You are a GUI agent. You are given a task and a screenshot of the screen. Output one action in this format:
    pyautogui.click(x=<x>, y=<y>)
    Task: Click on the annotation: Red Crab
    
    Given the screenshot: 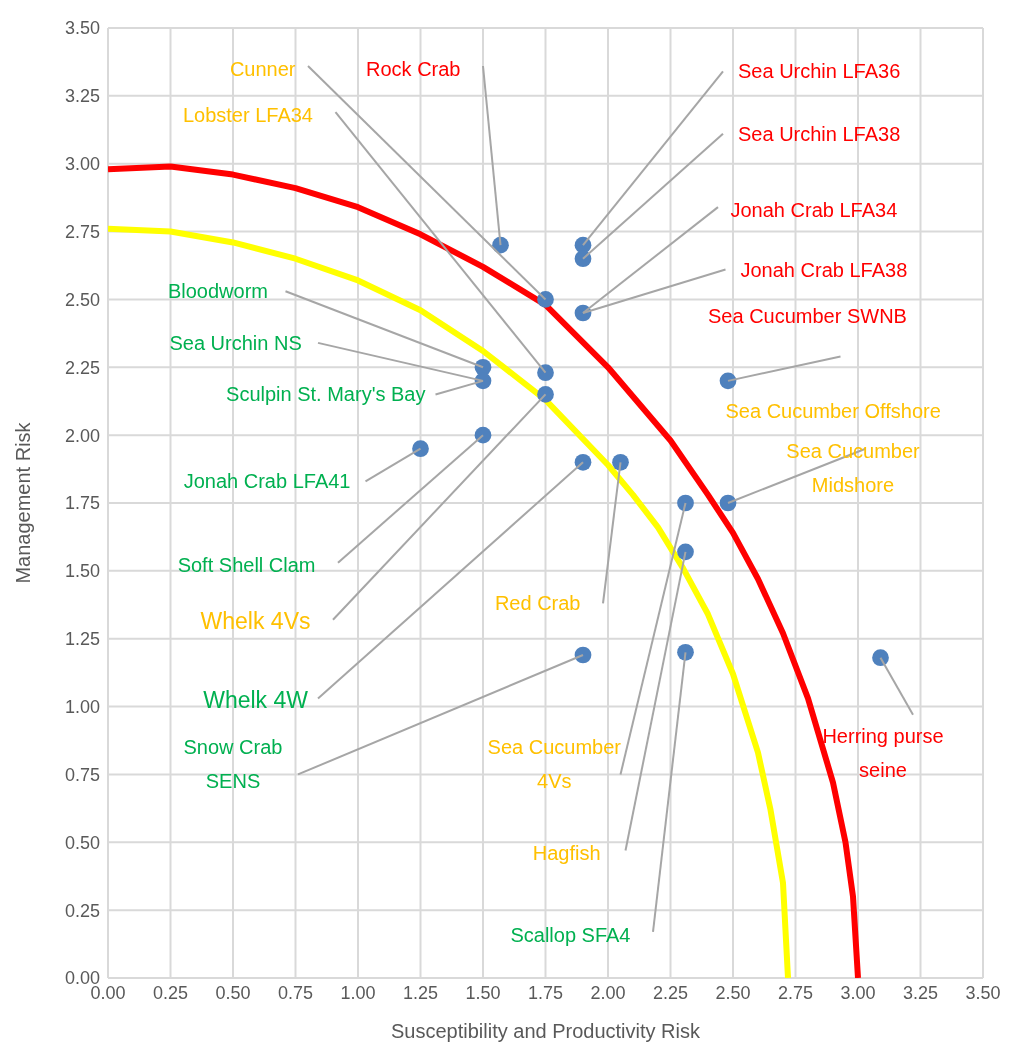 What is the action you would take?
    pyautogui.click(x=537, y=603)
    